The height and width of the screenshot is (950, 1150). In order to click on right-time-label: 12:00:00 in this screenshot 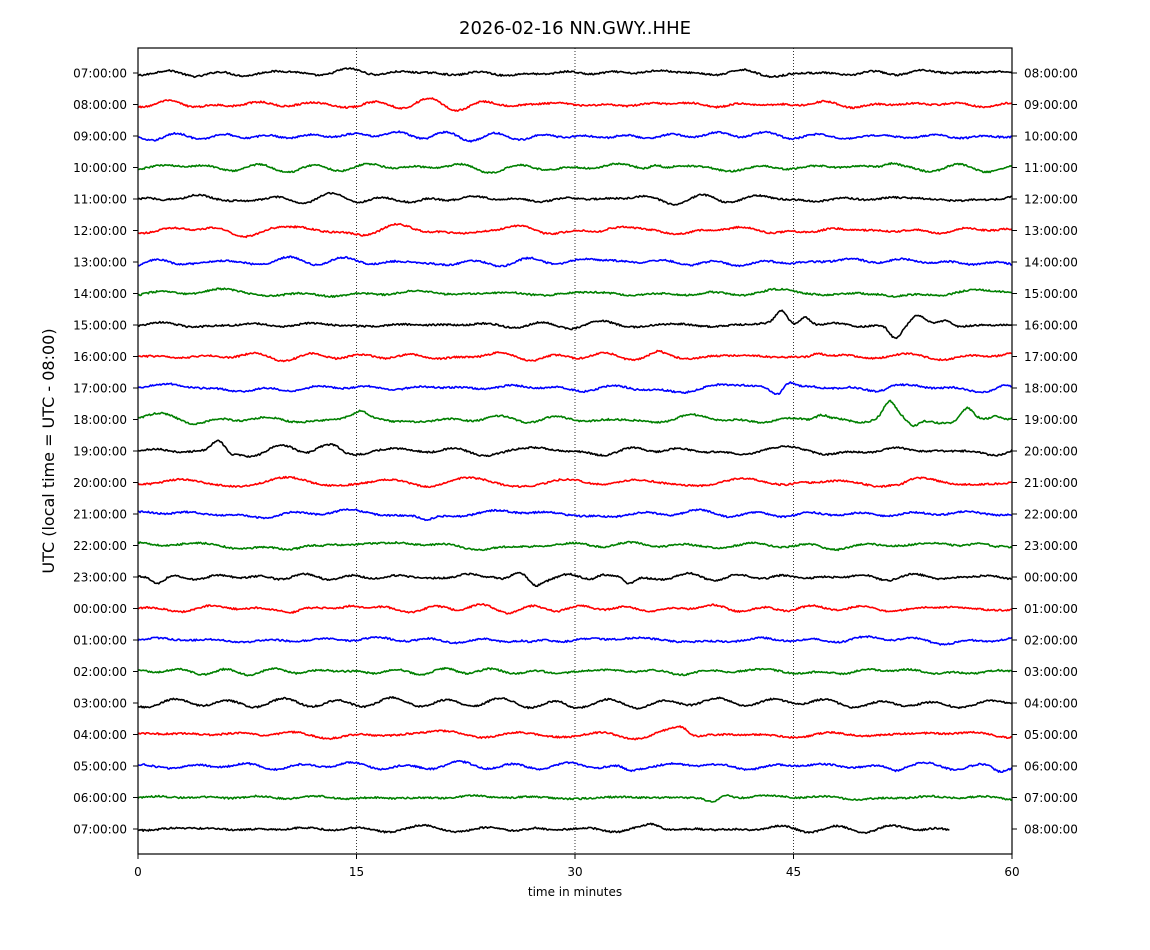, I will do `click(1051, 200)`.